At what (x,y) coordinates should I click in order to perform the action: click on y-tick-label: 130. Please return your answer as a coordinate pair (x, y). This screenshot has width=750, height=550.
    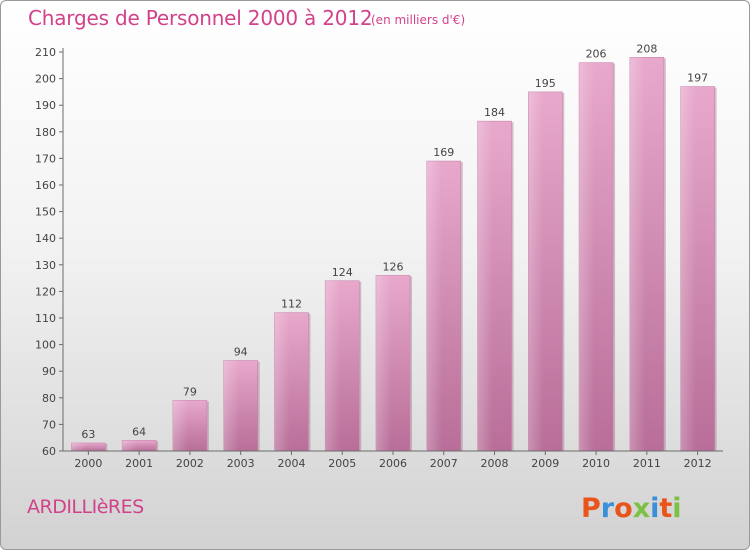
    Looking at the image, I should click on (45, 265).